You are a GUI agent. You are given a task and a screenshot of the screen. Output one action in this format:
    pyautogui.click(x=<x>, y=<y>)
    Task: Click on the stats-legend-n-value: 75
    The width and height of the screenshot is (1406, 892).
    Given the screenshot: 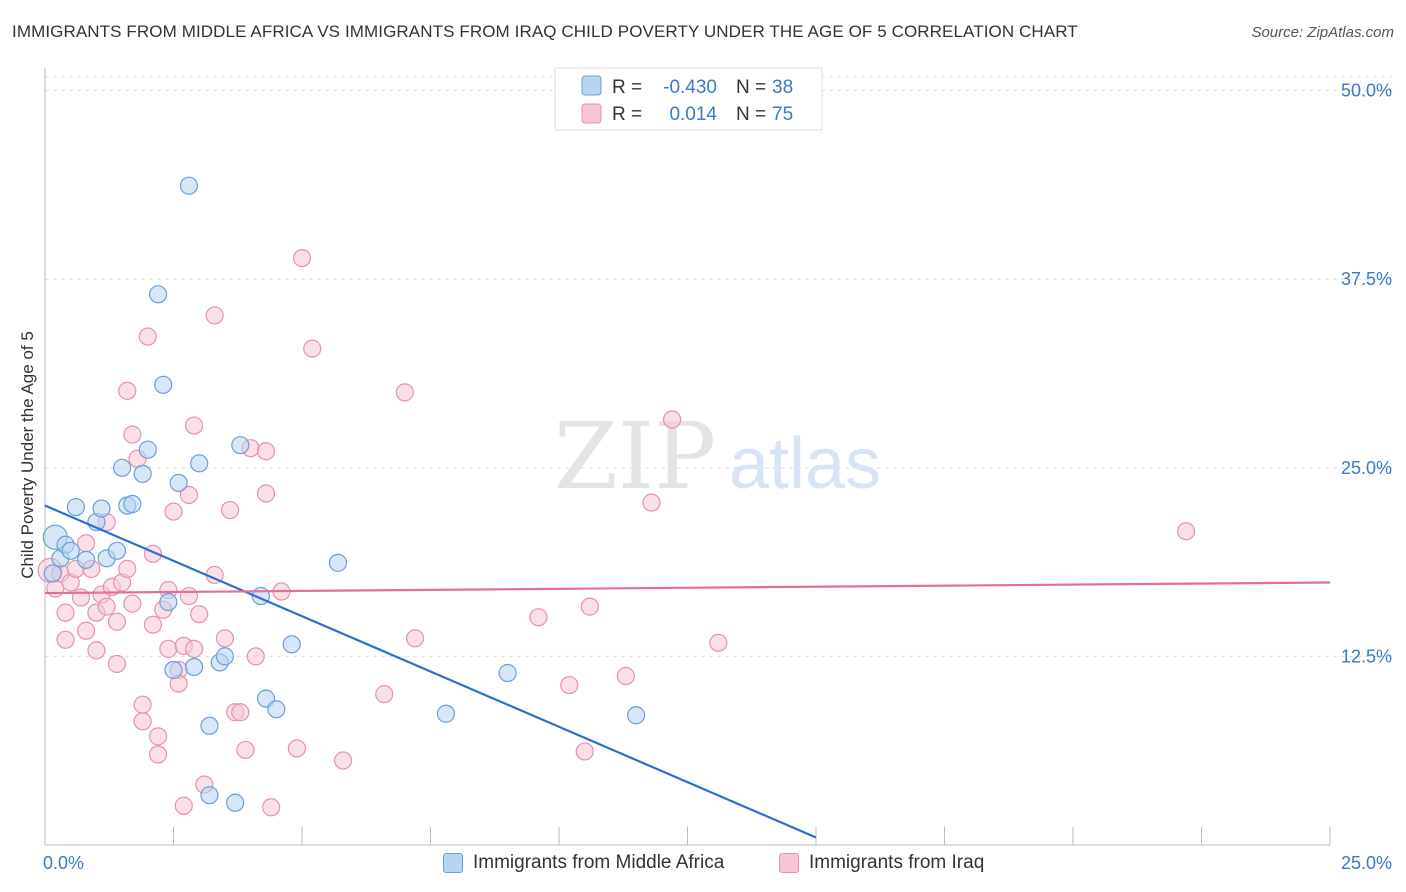 What is the action you would take?
    pyautogui.click(x=782, y=114)
    